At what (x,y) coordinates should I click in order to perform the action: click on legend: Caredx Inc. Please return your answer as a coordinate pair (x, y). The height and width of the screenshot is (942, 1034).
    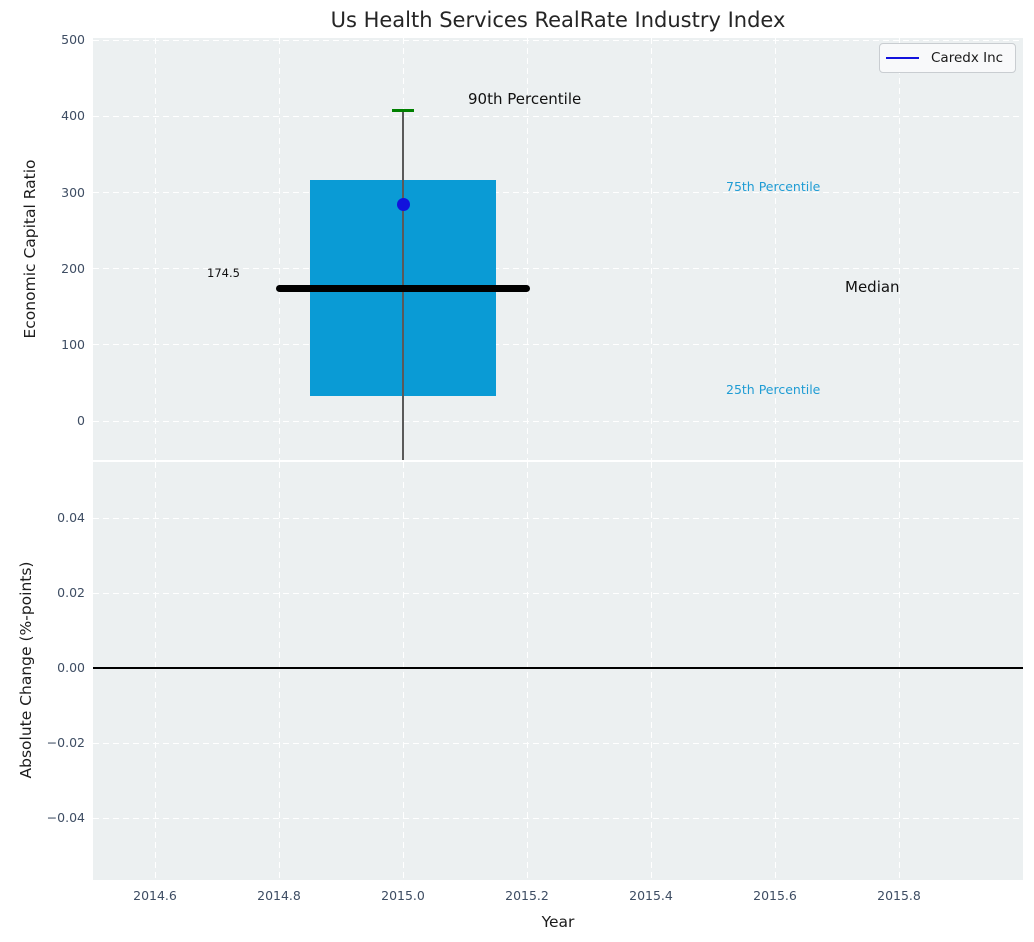
    Looking at the image, I should click on (948, 58).